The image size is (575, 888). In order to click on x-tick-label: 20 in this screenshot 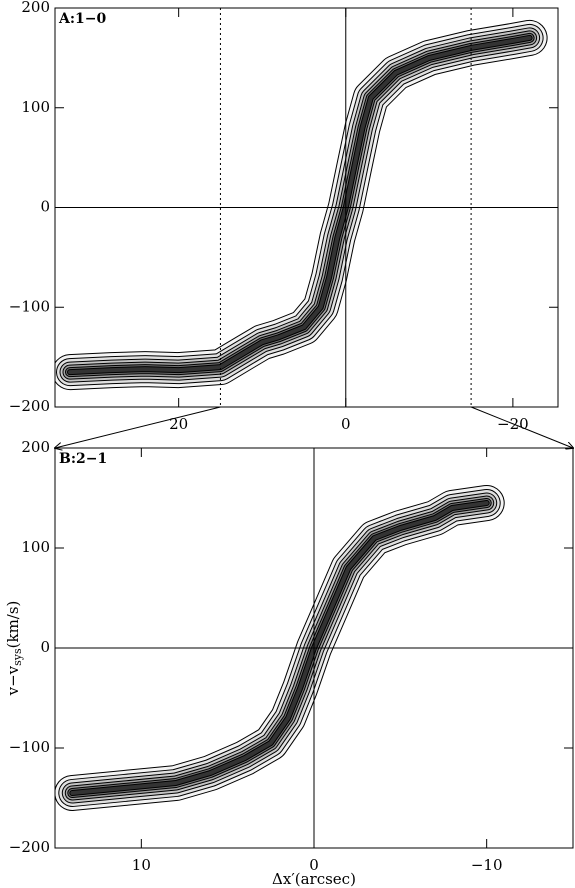, I will do `click(178, 424)`.